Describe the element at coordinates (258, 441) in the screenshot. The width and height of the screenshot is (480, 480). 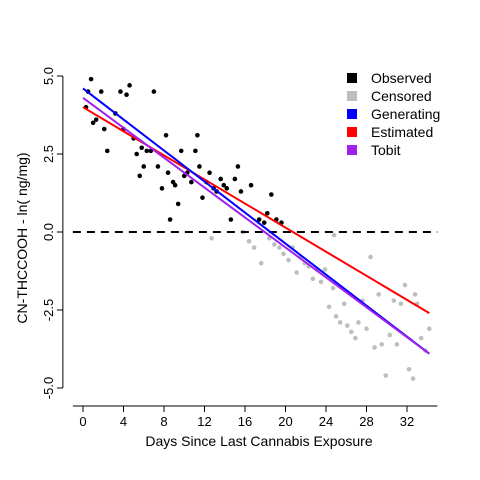
I see `x-axis-title: Days Since Last Cannabis Exposure` at that location.